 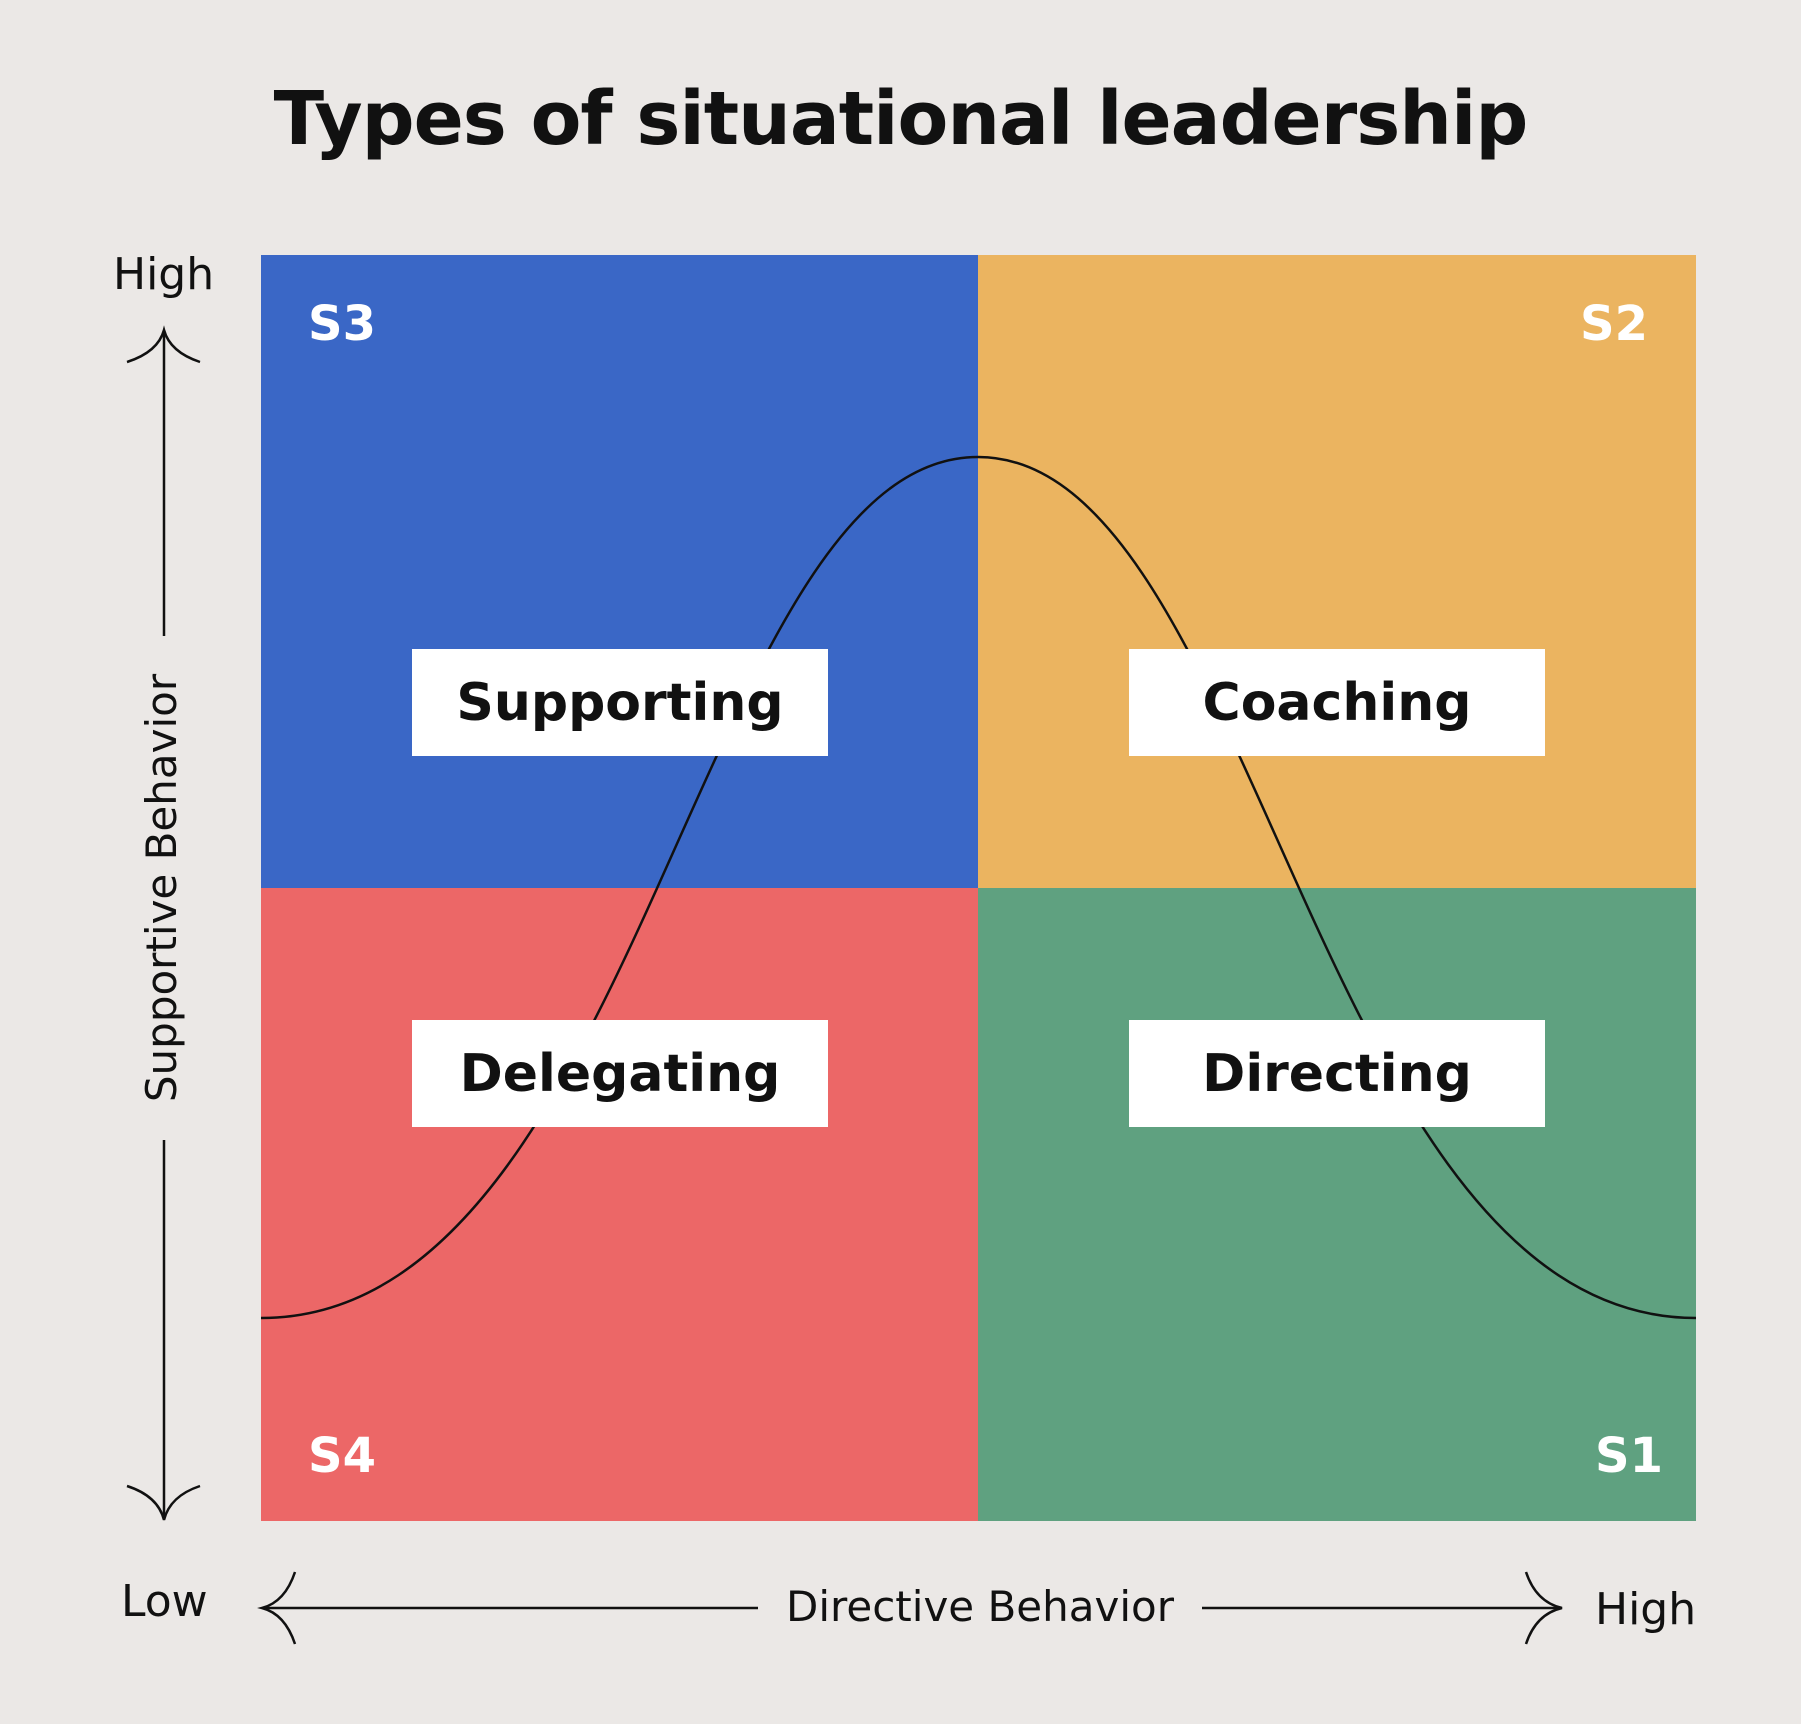 What do you see at coordinates (163, 344) in the screenshot?
I see `y-axis-arrow-up-icon` at bounding box center [163, 344].